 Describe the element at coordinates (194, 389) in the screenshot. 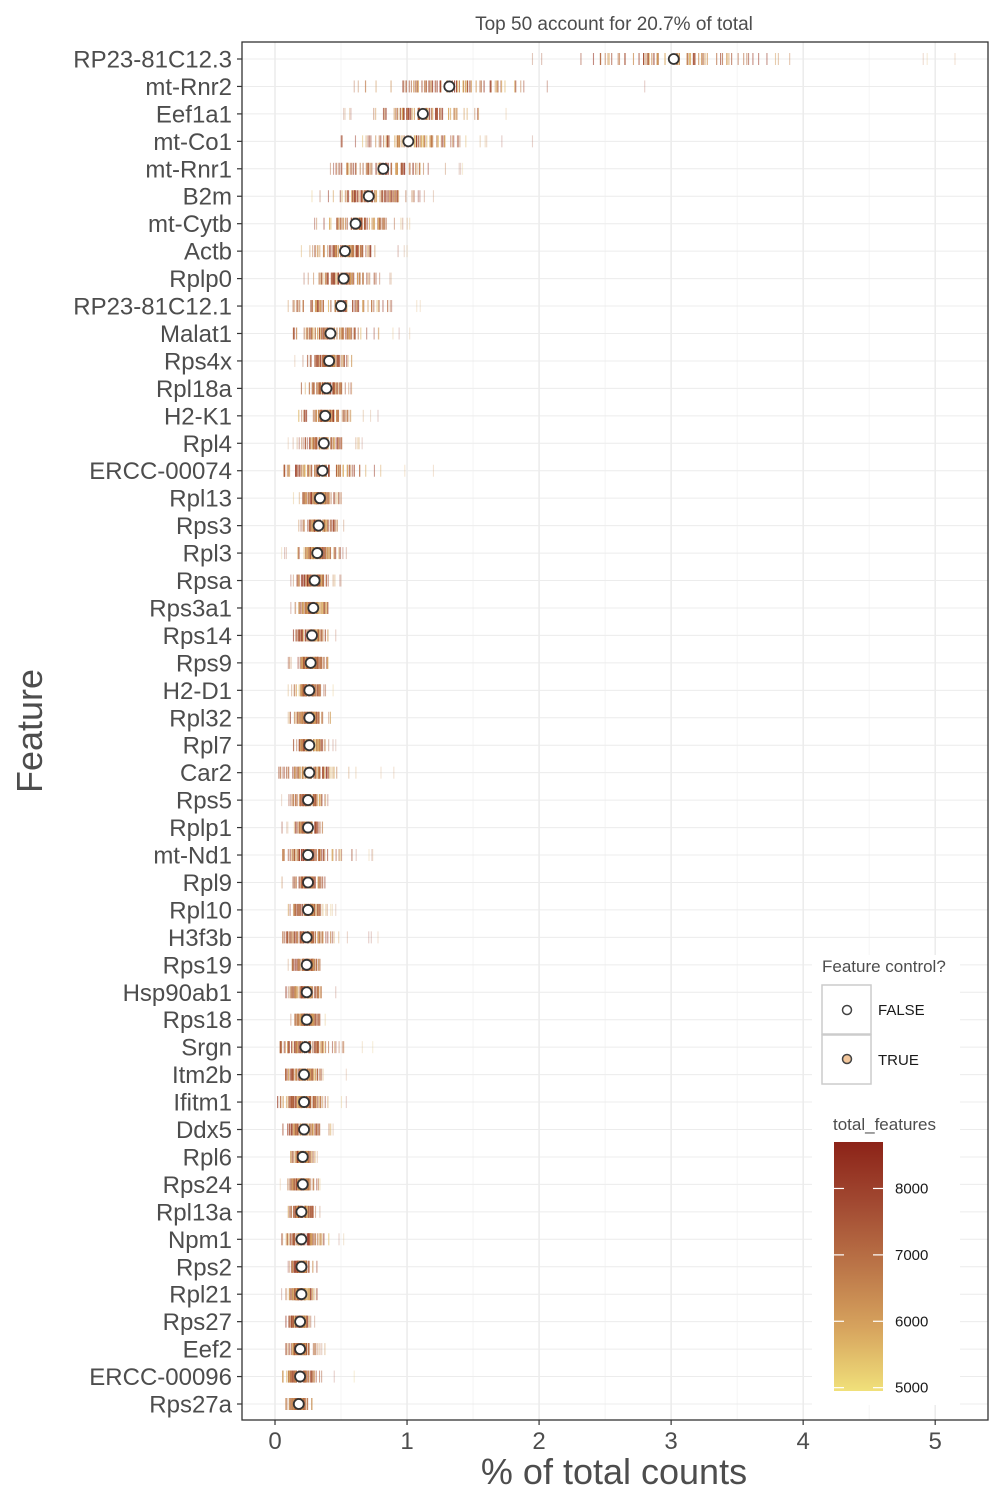

I see `y-tick-label: Rpl18a` at that location.